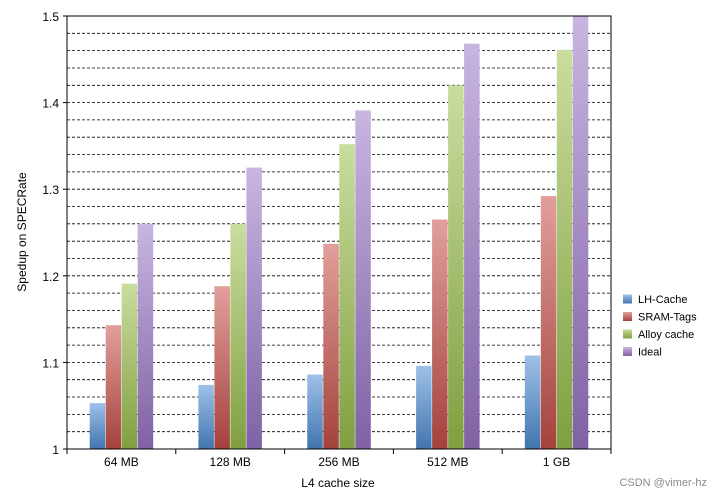 Image resolution: width=714 pixels, height=495 pixels. I want to click on legend: LH-Cache SRAM-Tags Alloy cache Ideal, so click(660, 326).